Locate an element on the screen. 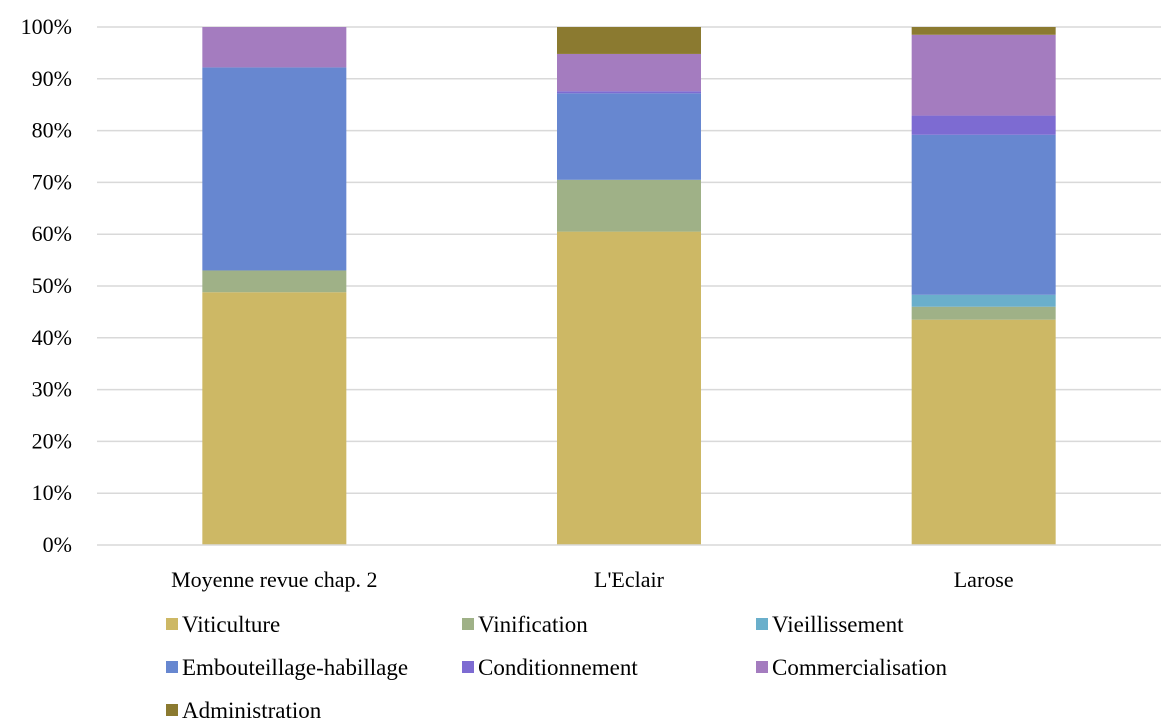 The width and height of the screenshot is (1161, 728). legend-item: Vieillissement is located at coordinates (830, 624).